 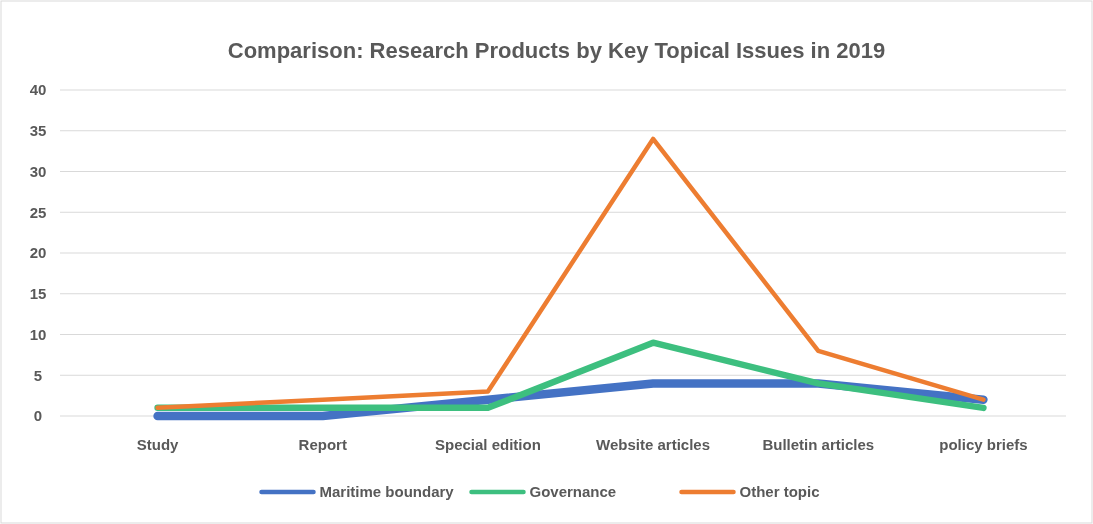 What do you see at coordinates (779, 492) in the screenshot?
I see `legend-label: Other topic` at bounding box center [779, 492].